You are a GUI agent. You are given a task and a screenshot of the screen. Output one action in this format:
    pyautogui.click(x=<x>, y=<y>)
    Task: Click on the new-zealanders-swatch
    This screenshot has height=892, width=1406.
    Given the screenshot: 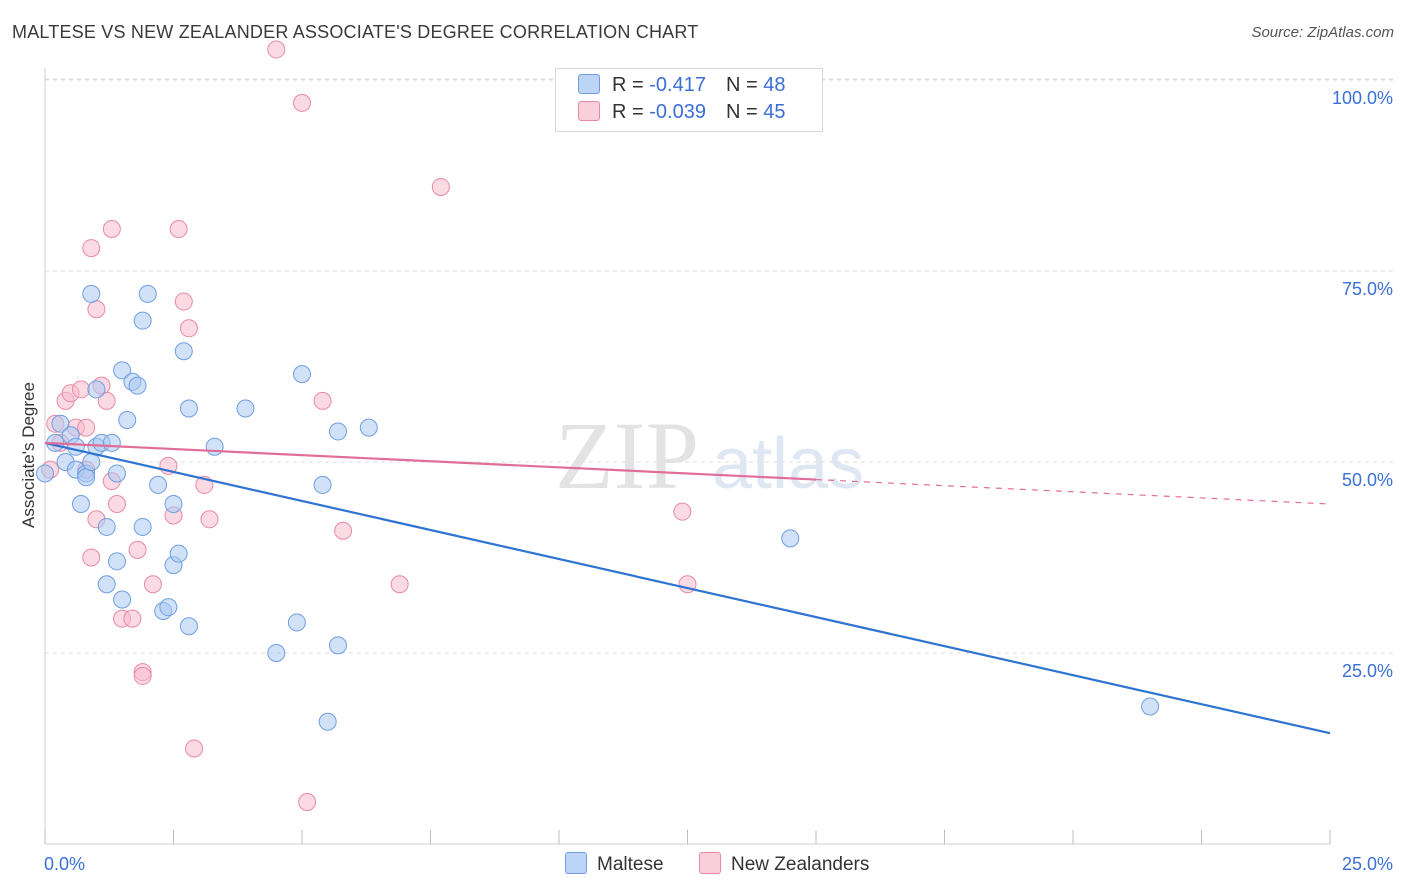 What is the action you would take?
    pyautogui.click(x=589, y=111)
    